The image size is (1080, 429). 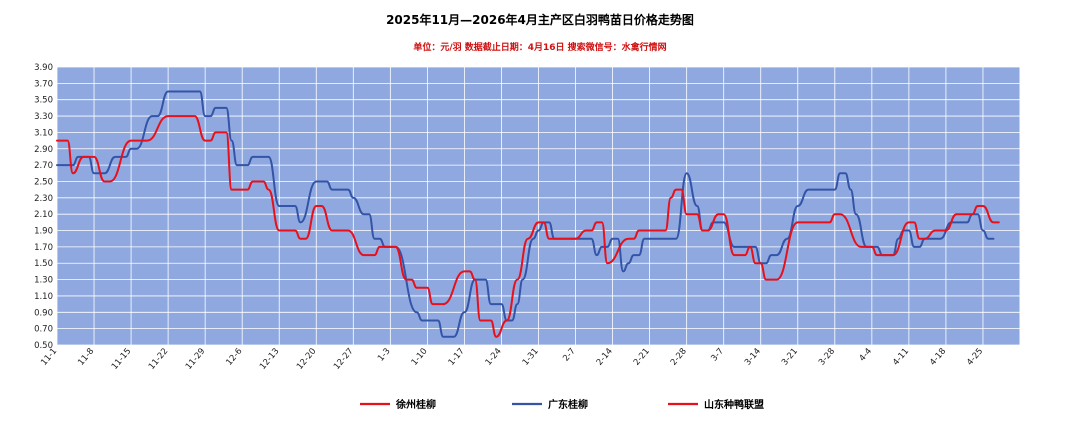 I want to click on y-tick-label: 1.50, so click(x=43, y=264).